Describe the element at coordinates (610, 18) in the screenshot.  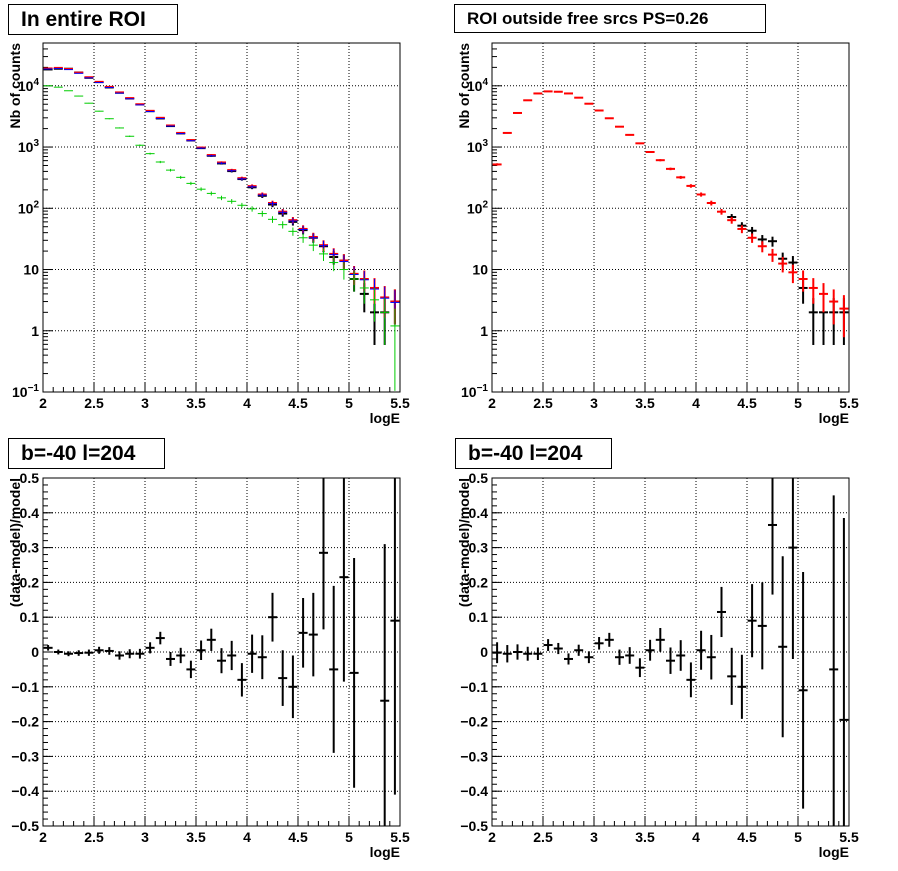
I see `panel-title: ROI outside free srcs PS=0.26` at that location.